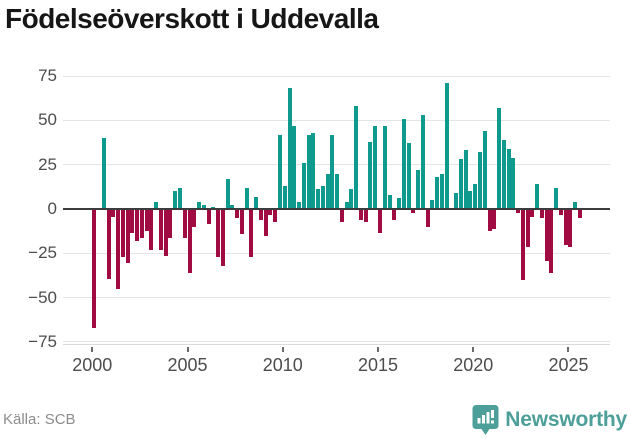  What do you see at coordinates (541, 214) in the screenshot?
I see `bar-2023-q3` at bounding box center [541, 214].